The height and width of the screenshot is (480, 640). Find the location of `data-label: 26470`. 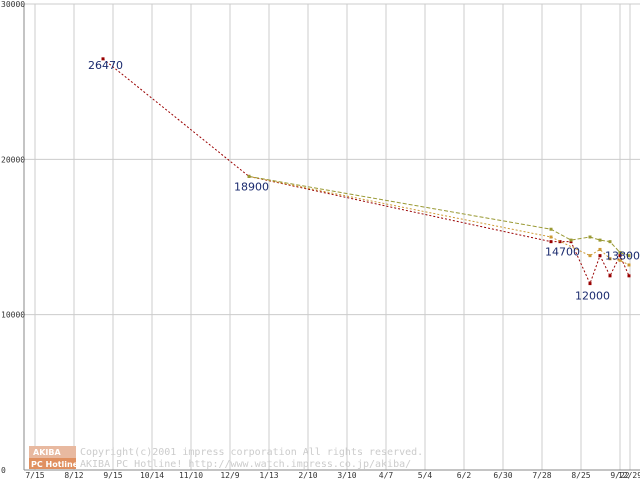

data-label: 26470 is located at coordinates (105, 65).